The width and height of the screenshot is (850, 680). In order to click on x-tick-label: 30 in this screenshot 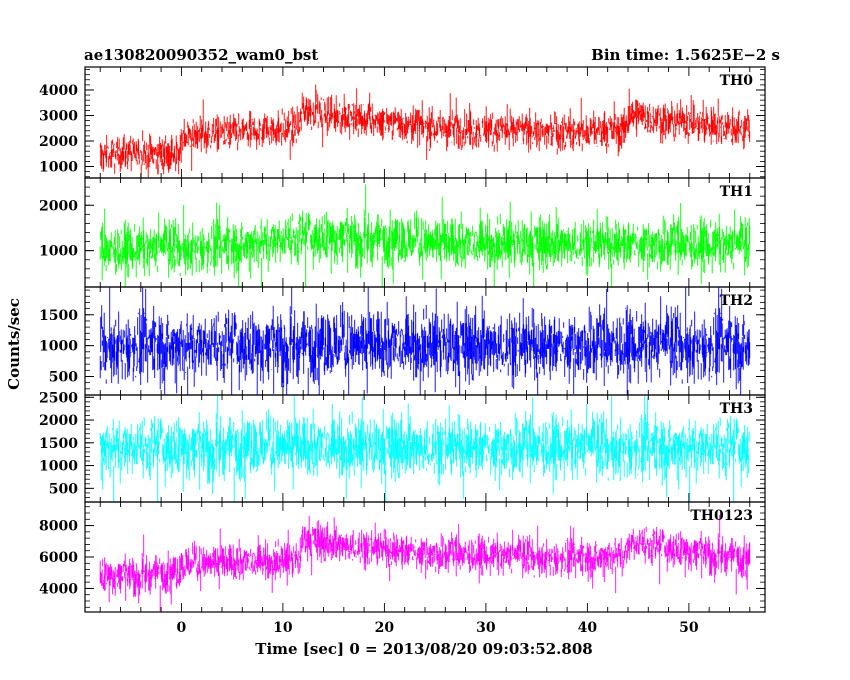, I will do `click(486, 628)`.